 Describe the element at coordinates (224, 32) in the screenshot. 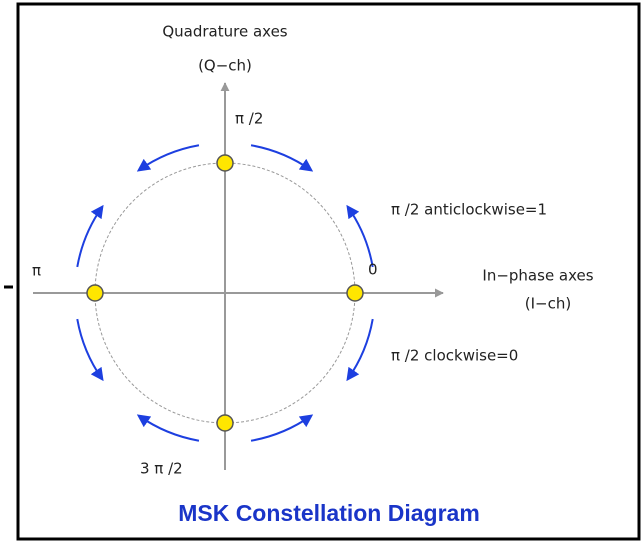

I see `q-axis-label: Quadrature axes` at that location.